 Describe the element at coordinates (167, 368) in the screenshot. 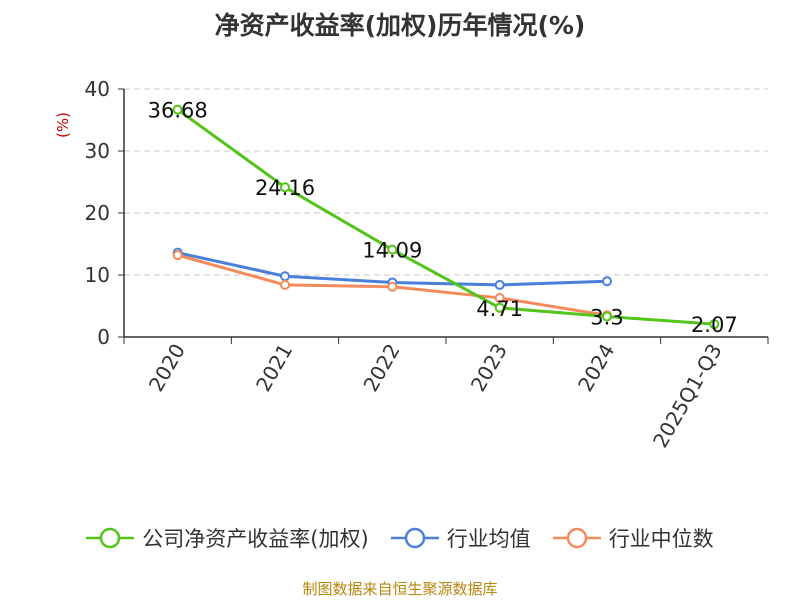

I see `x-tick-label: 2020` at that location.